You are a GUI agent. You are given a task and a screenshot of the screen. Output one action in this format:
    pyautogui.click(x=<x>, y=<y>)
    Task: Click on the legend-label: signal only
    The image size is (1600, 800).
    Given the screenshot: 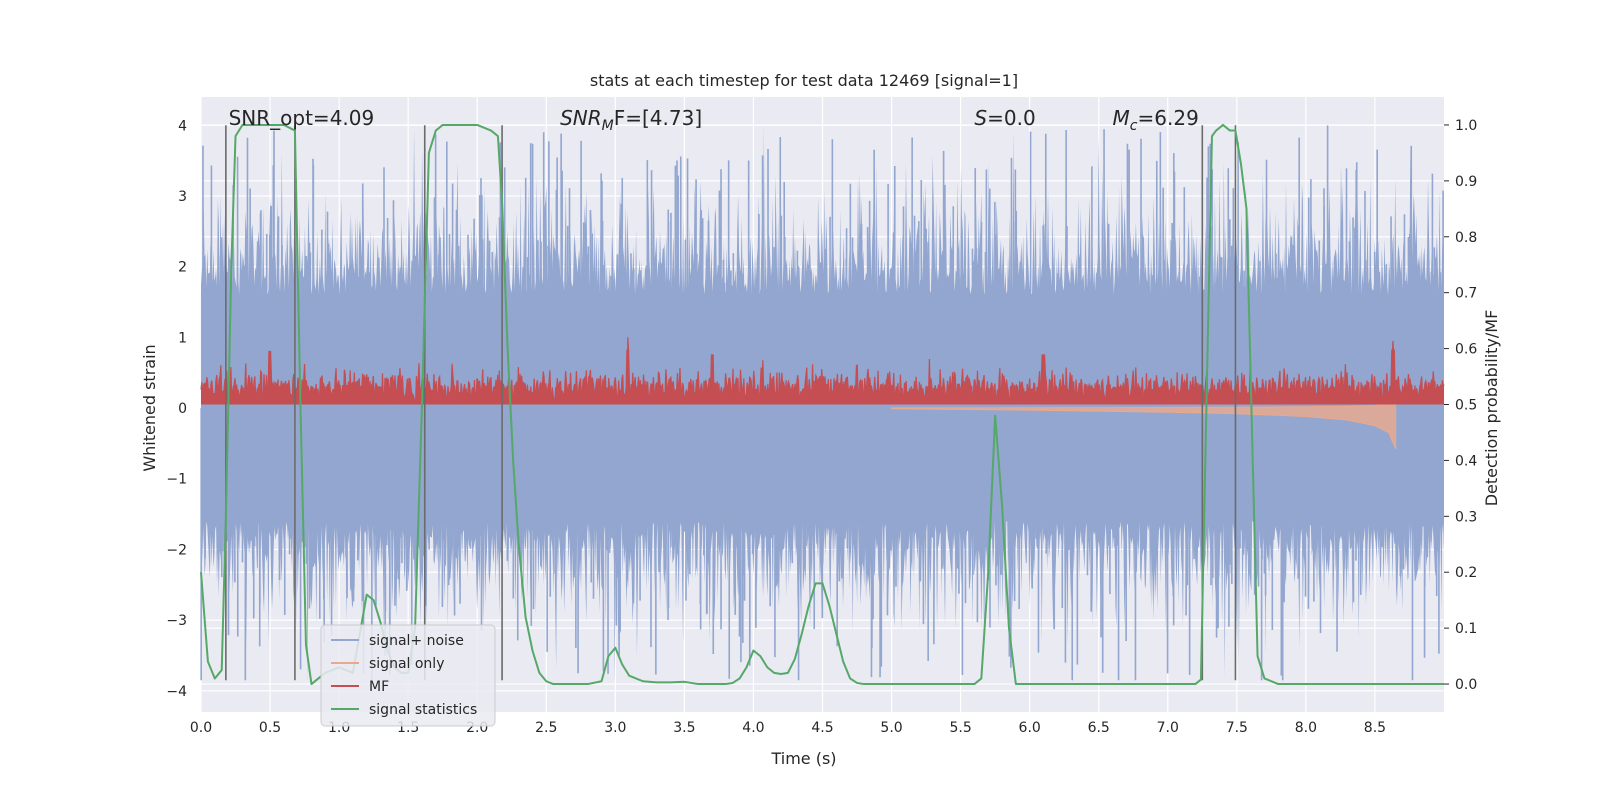 What is the action you would take?
    pyautogui.click(x=406, y=664)
    